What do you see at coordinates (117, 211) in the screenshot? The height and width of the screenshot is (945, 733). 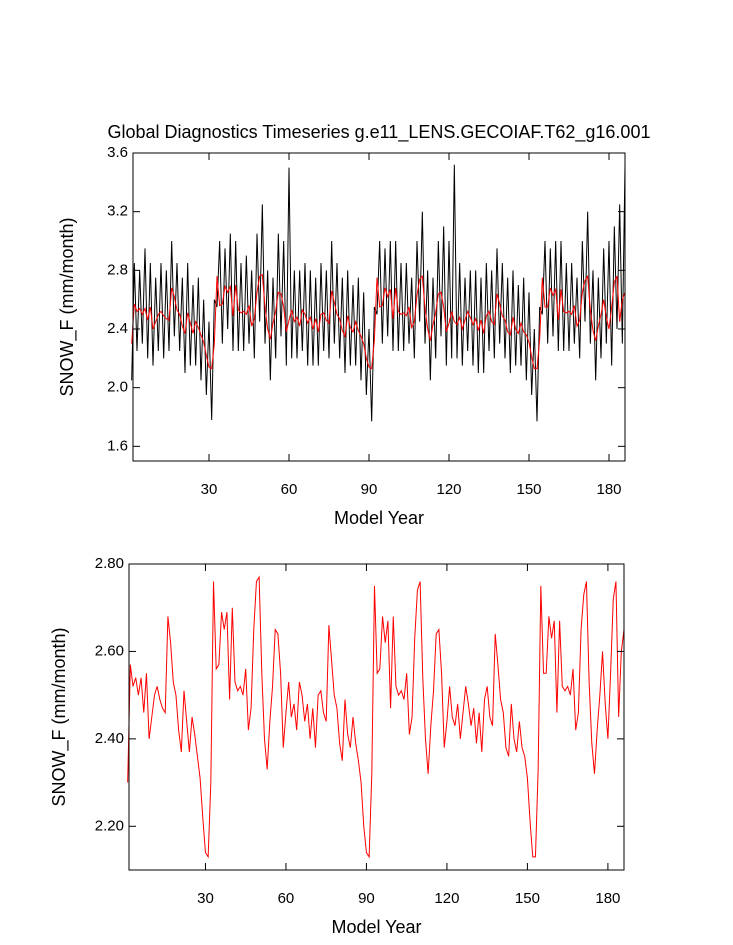 I see `y-tick-label: 3.2` at bounding box center [117, 211].